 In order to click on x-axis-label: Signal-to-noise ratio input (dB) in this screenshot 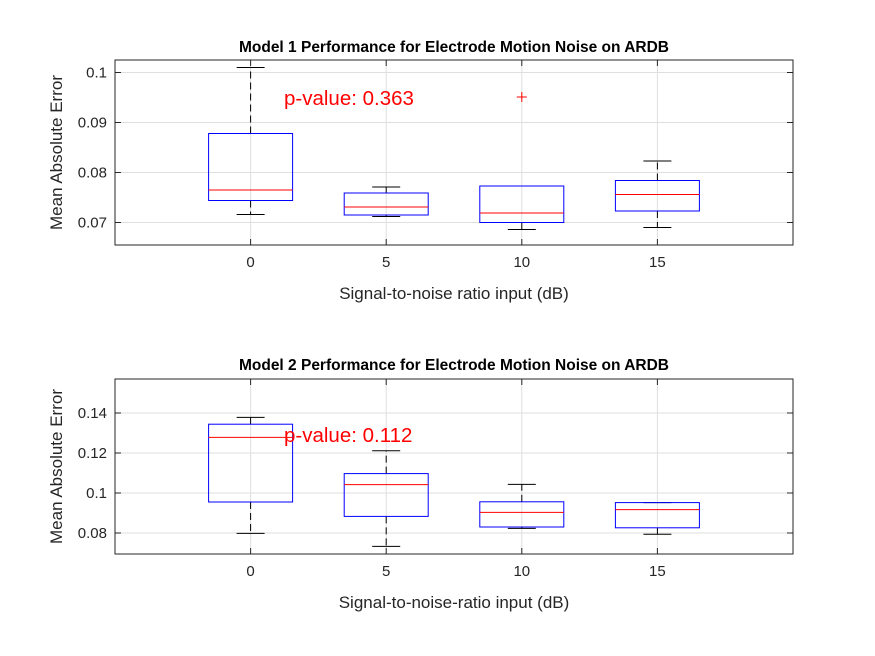, I will do `click(454, 293)`.